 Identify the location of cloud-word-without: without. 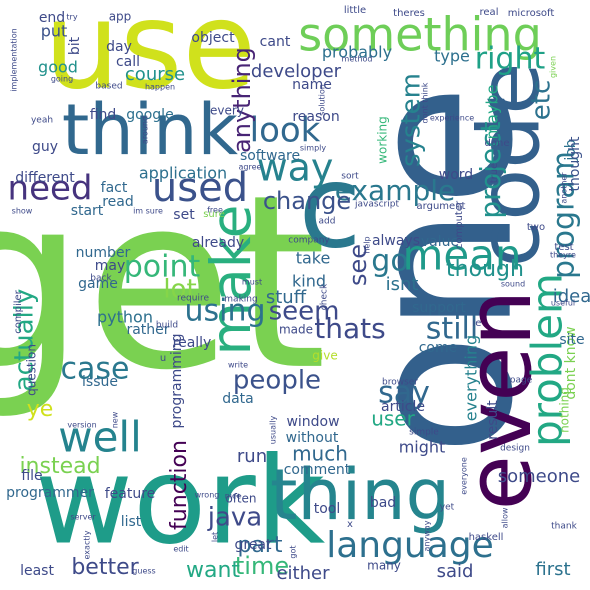
(312, 438).